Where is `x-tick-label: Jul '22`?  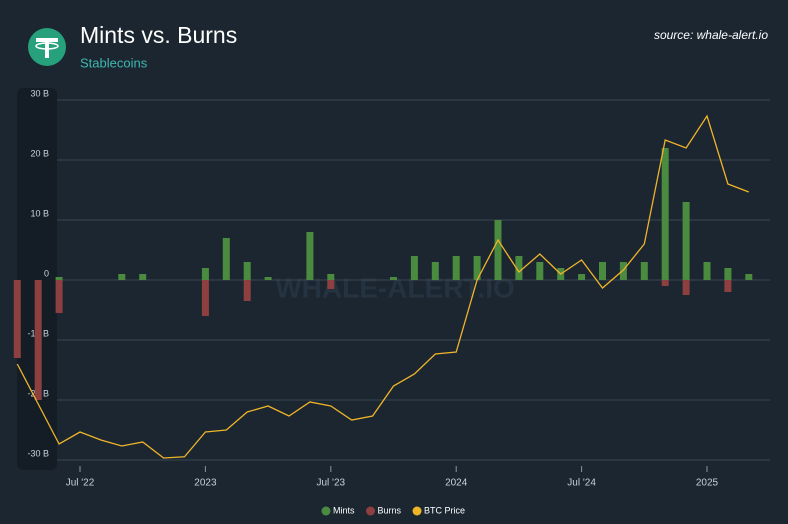
x-tick-label: Jul '22 is located at coordinates (80, 483).